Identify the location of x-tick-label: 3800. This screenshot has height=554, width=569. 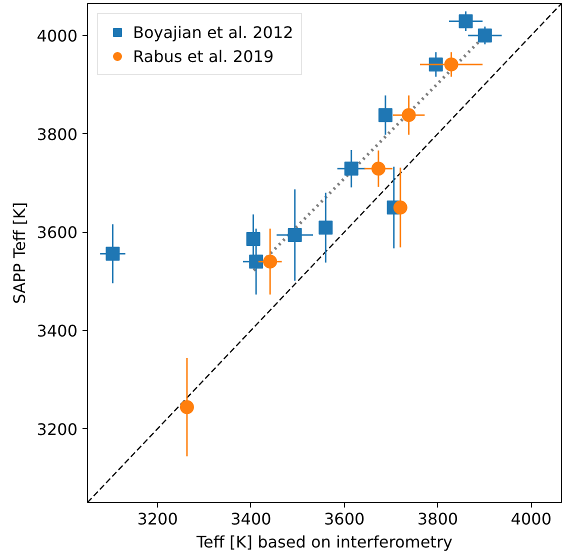
(437, 519).